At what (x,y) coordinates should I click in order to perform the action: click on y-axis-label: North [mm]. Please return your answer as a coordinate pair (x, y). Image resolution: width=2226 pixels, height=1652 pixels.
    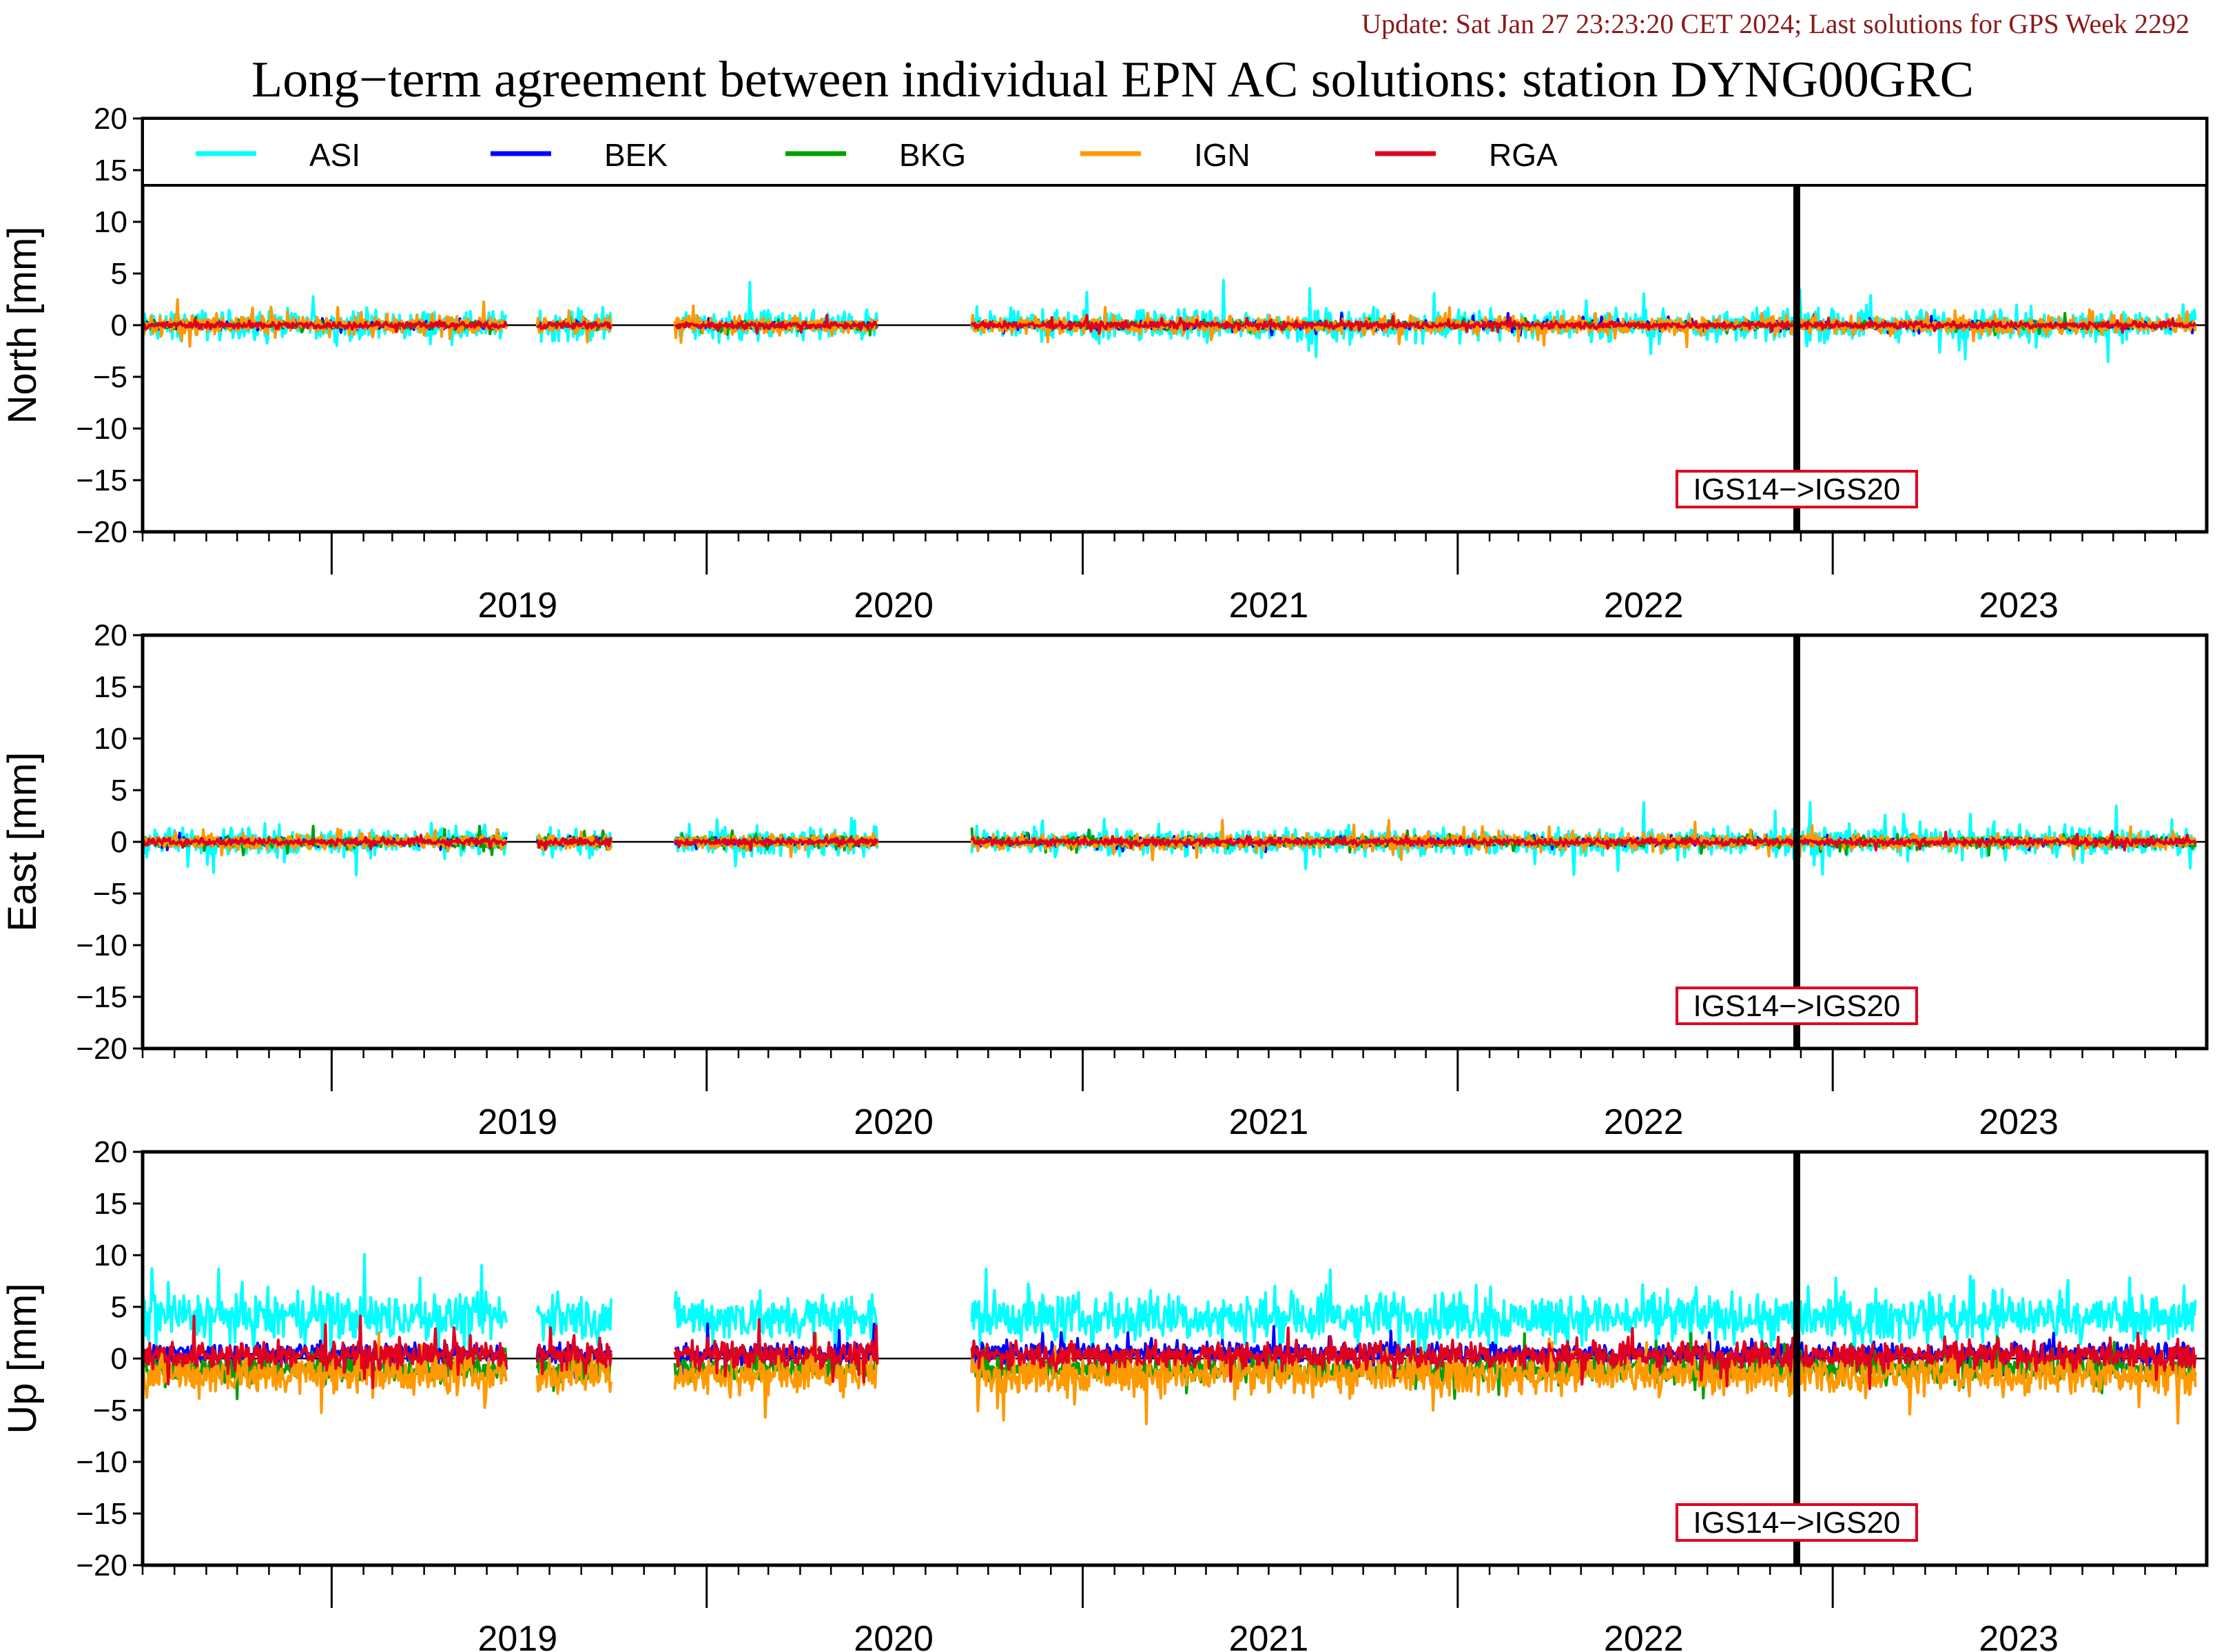
    Looking at the image, I should click on (22, 325).